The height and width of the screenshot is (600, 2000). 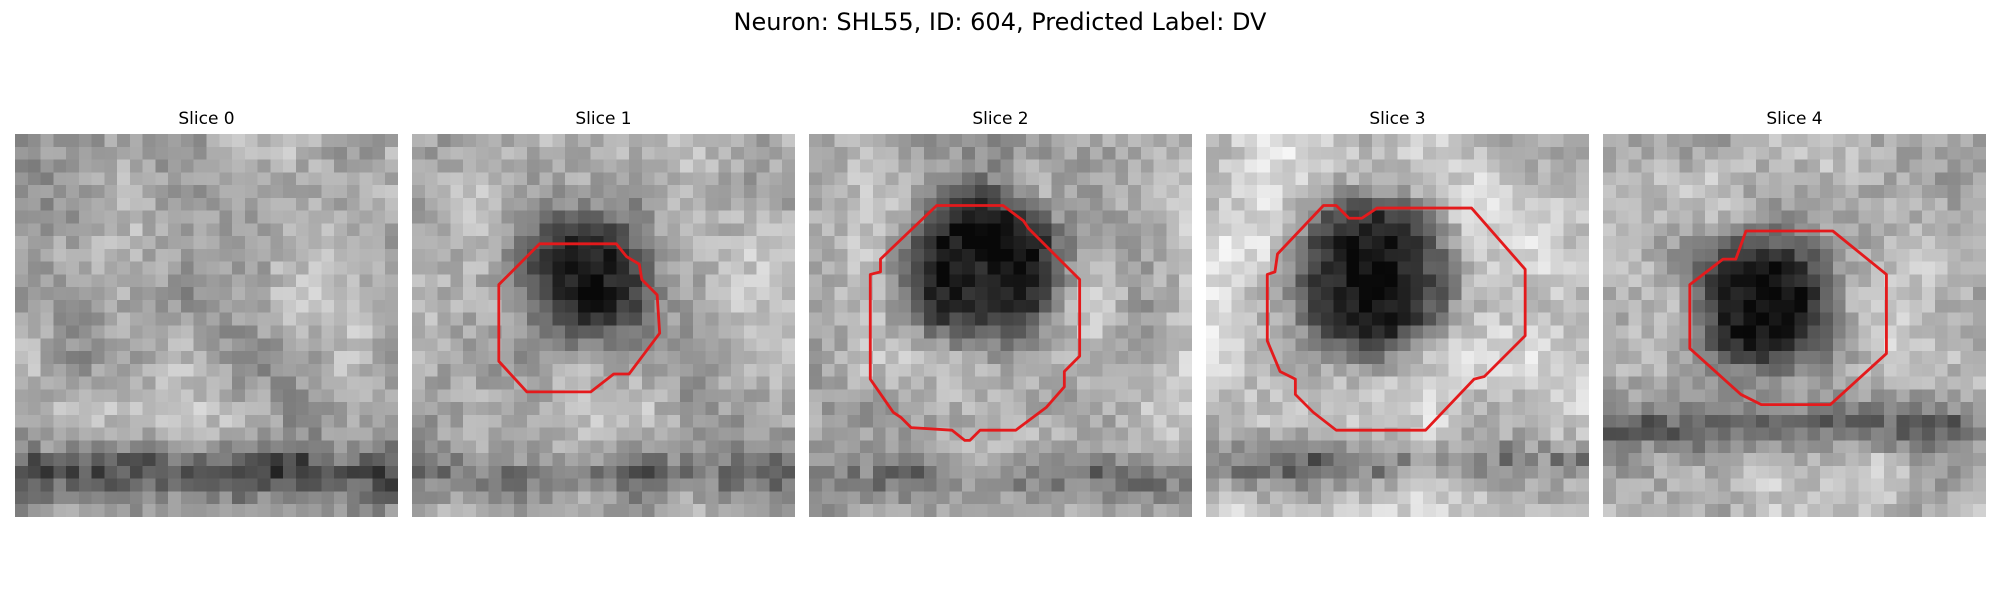 What do you see at coordinates (1397, 119) in the screenshot?
I see `panel-title: Slice 3` at bounding box center [1397, 119].